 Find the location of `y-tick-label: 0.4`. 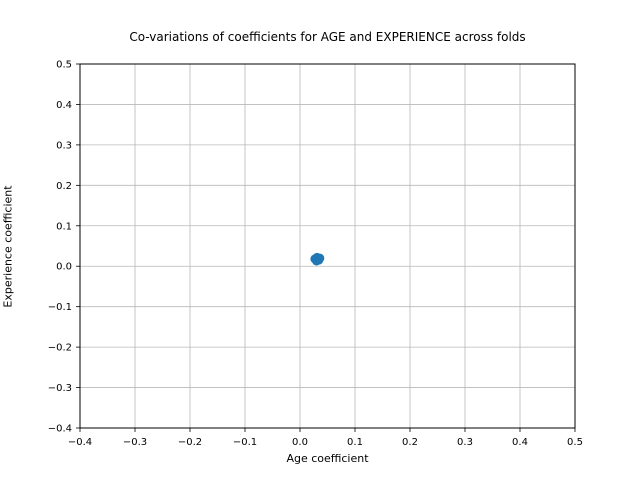

y-tick-label: 0.4 is located at coordinates (64, 105).